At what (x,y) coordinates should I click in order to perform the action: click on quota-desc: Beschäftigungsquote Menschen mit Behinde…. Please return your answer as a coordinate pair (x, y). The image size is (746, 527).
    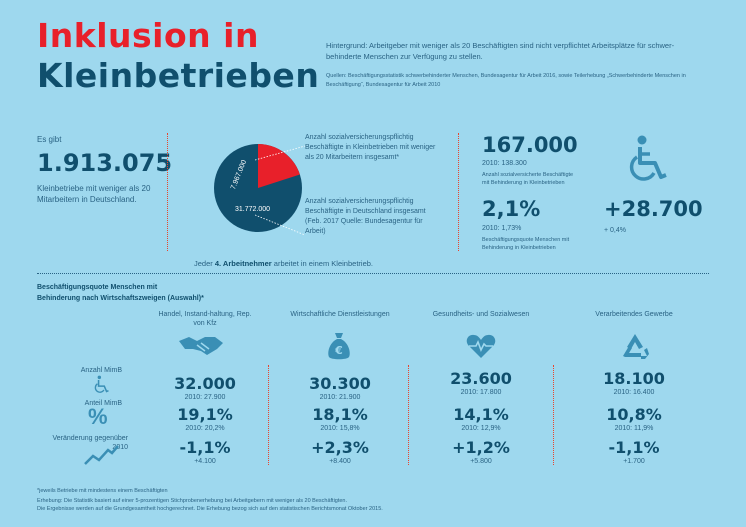
    Looking at the image, I should click on (526, 244).